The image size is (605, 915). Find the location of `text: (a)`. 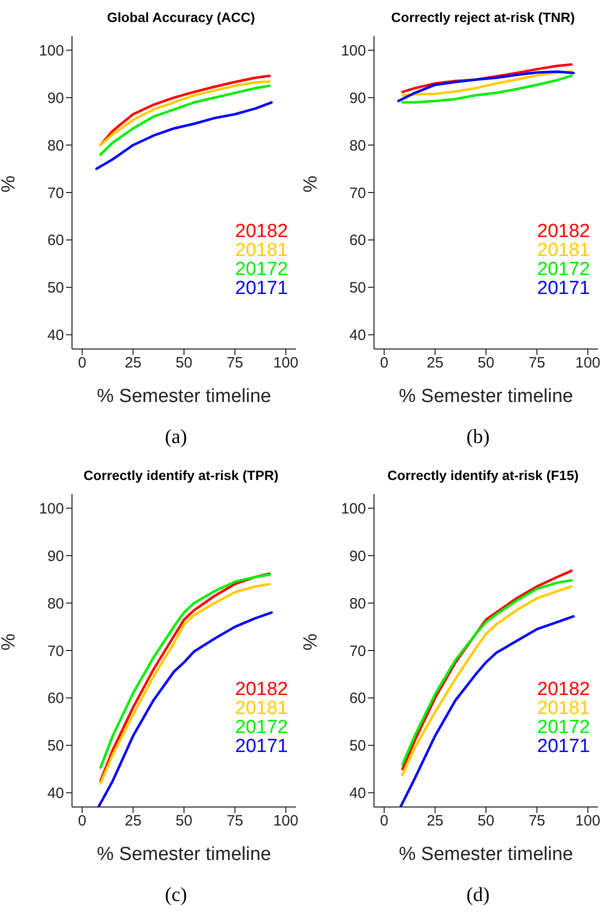

text: (a) is located at coordinates (176, 437).